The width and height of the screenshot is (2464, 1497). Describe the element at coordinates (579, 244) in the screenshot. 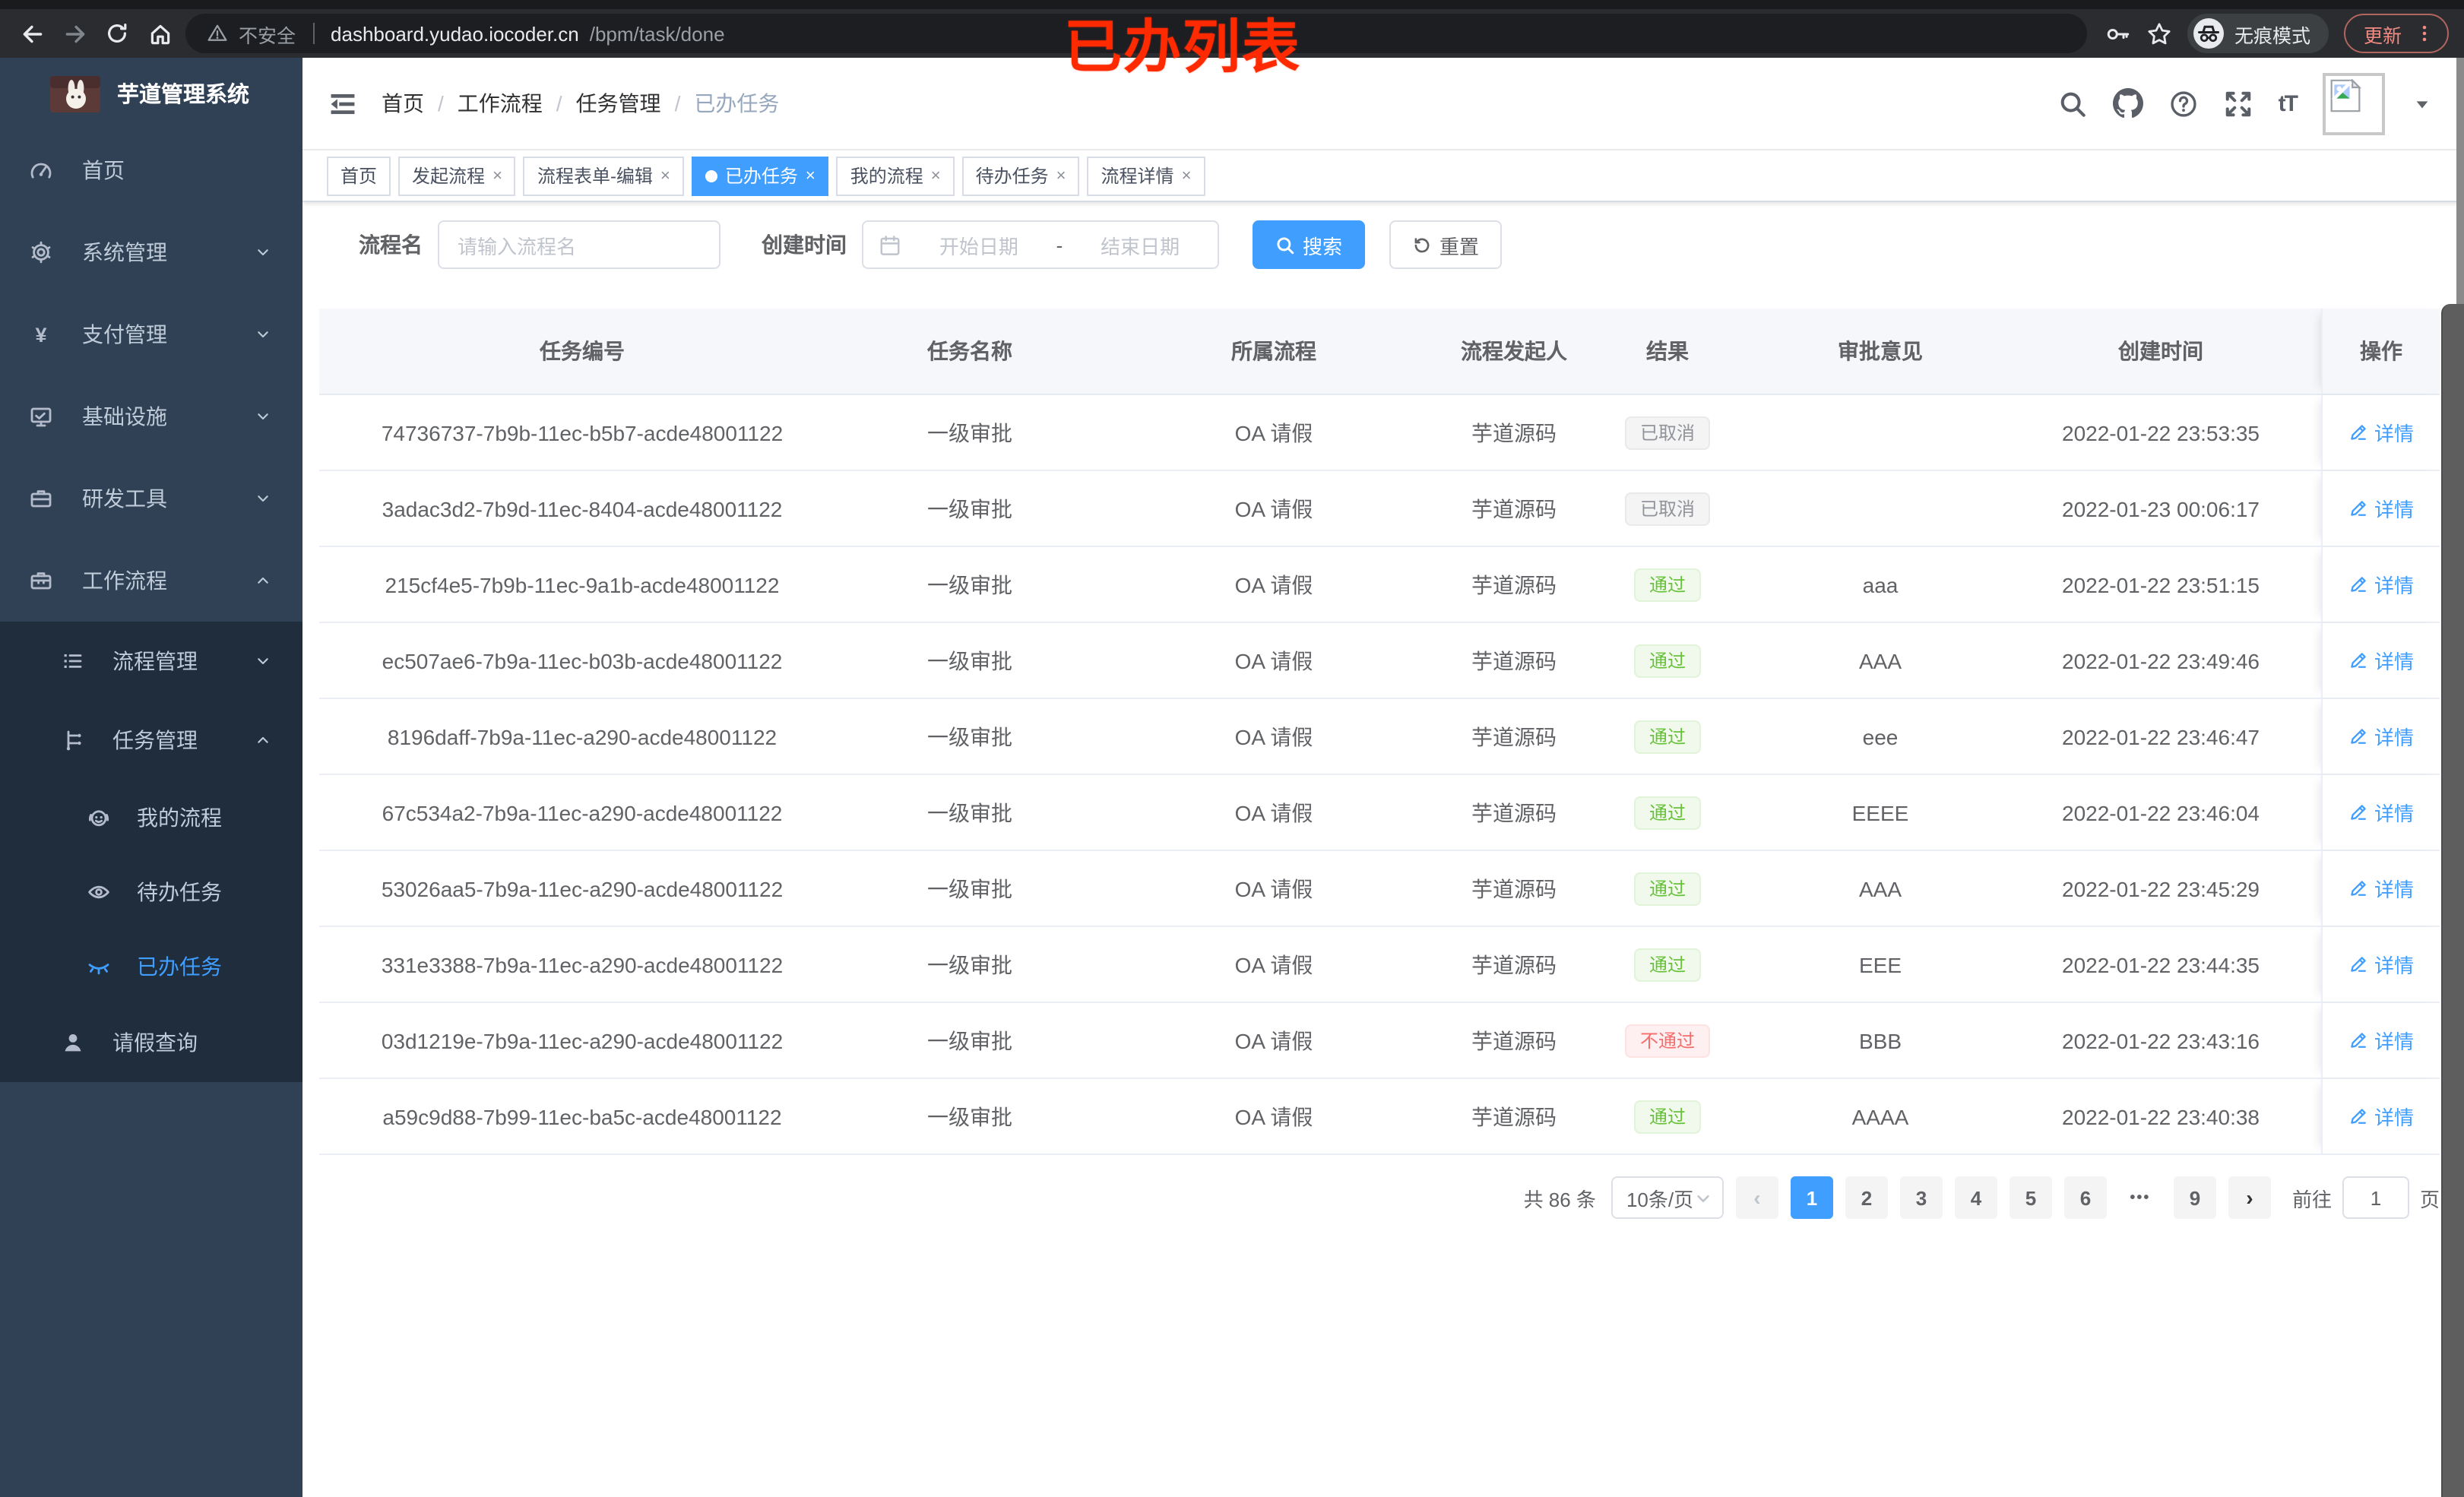

I see `process-name-input: 请输入流程名` at that location.